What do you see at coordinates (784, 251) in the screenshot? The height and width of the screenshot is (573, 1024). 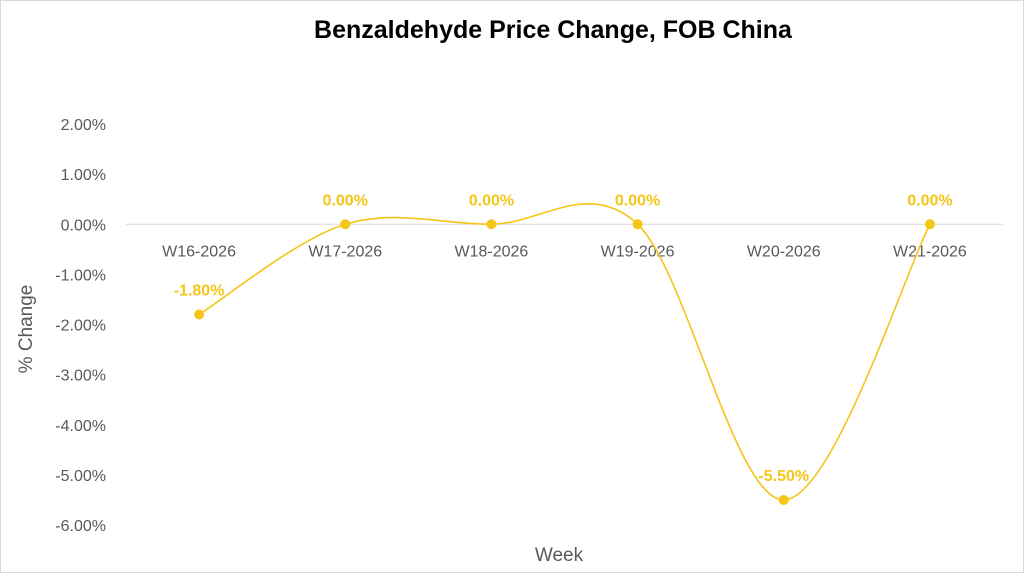 I see `x-tick-label: W20-2026` at bounding box center [784, 251].